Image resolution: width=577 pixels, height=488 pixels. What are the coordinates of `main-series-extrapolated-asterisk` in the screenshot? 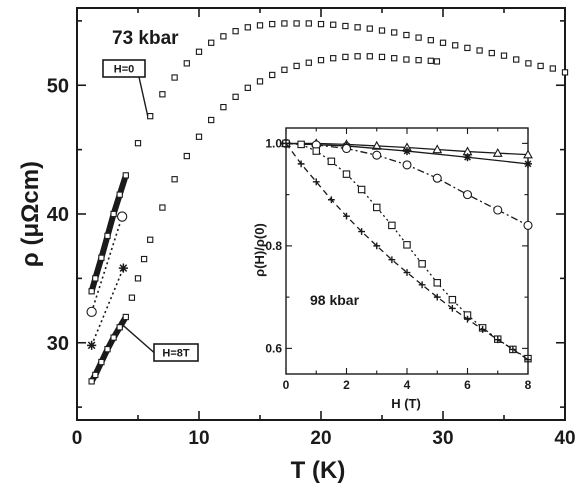 It's located at (107, 306).